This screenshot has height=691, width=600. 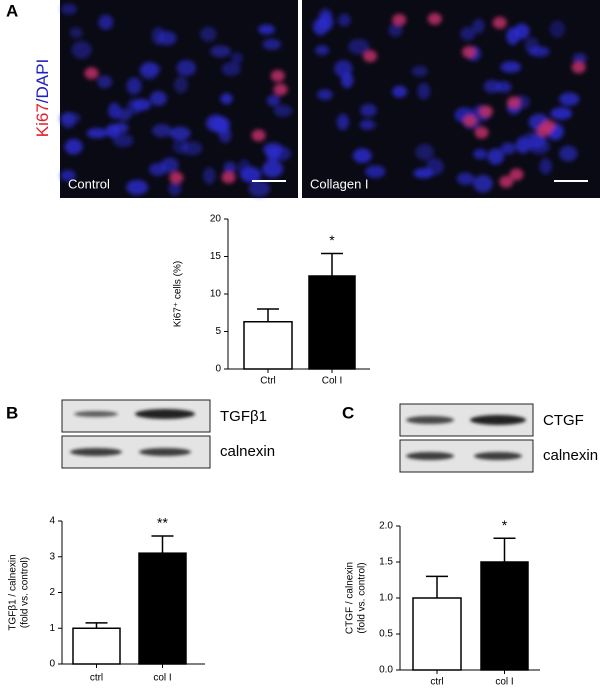 What do you see at coordinates (52, 521) in the screenshot?
I see `y-tick-label: 4` at bounding box center [52, 521].